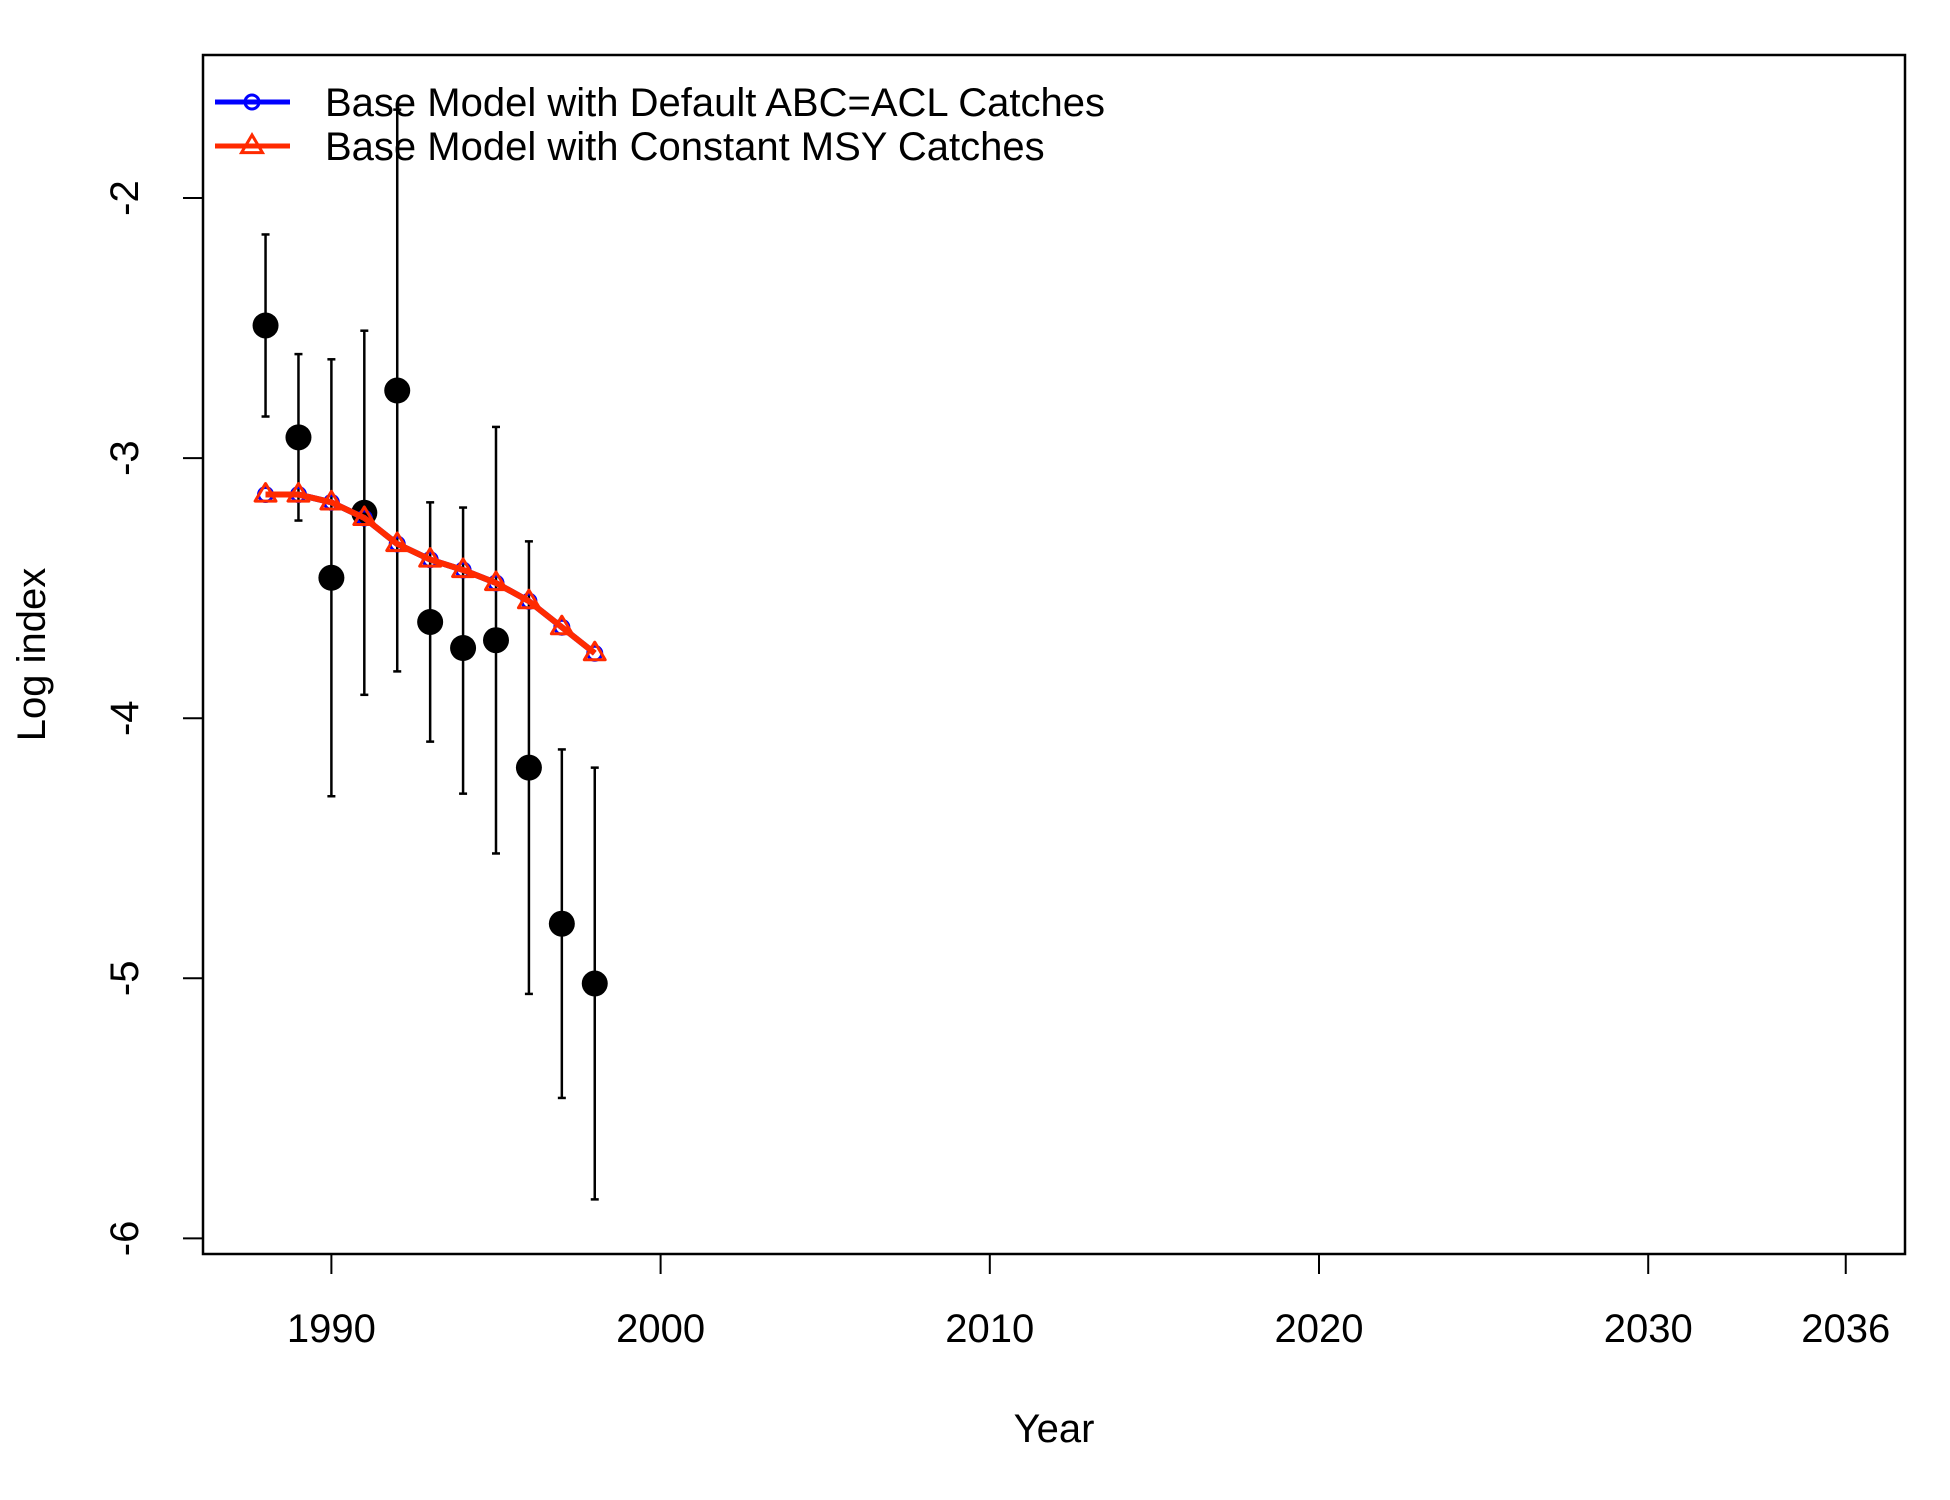 This screenshot has width=1950, height=1500. What do you see at coordinates (1648, 1329) in the screenshot?
I see `x-tick-label: 2030` at bounding box center [1648, 1329].